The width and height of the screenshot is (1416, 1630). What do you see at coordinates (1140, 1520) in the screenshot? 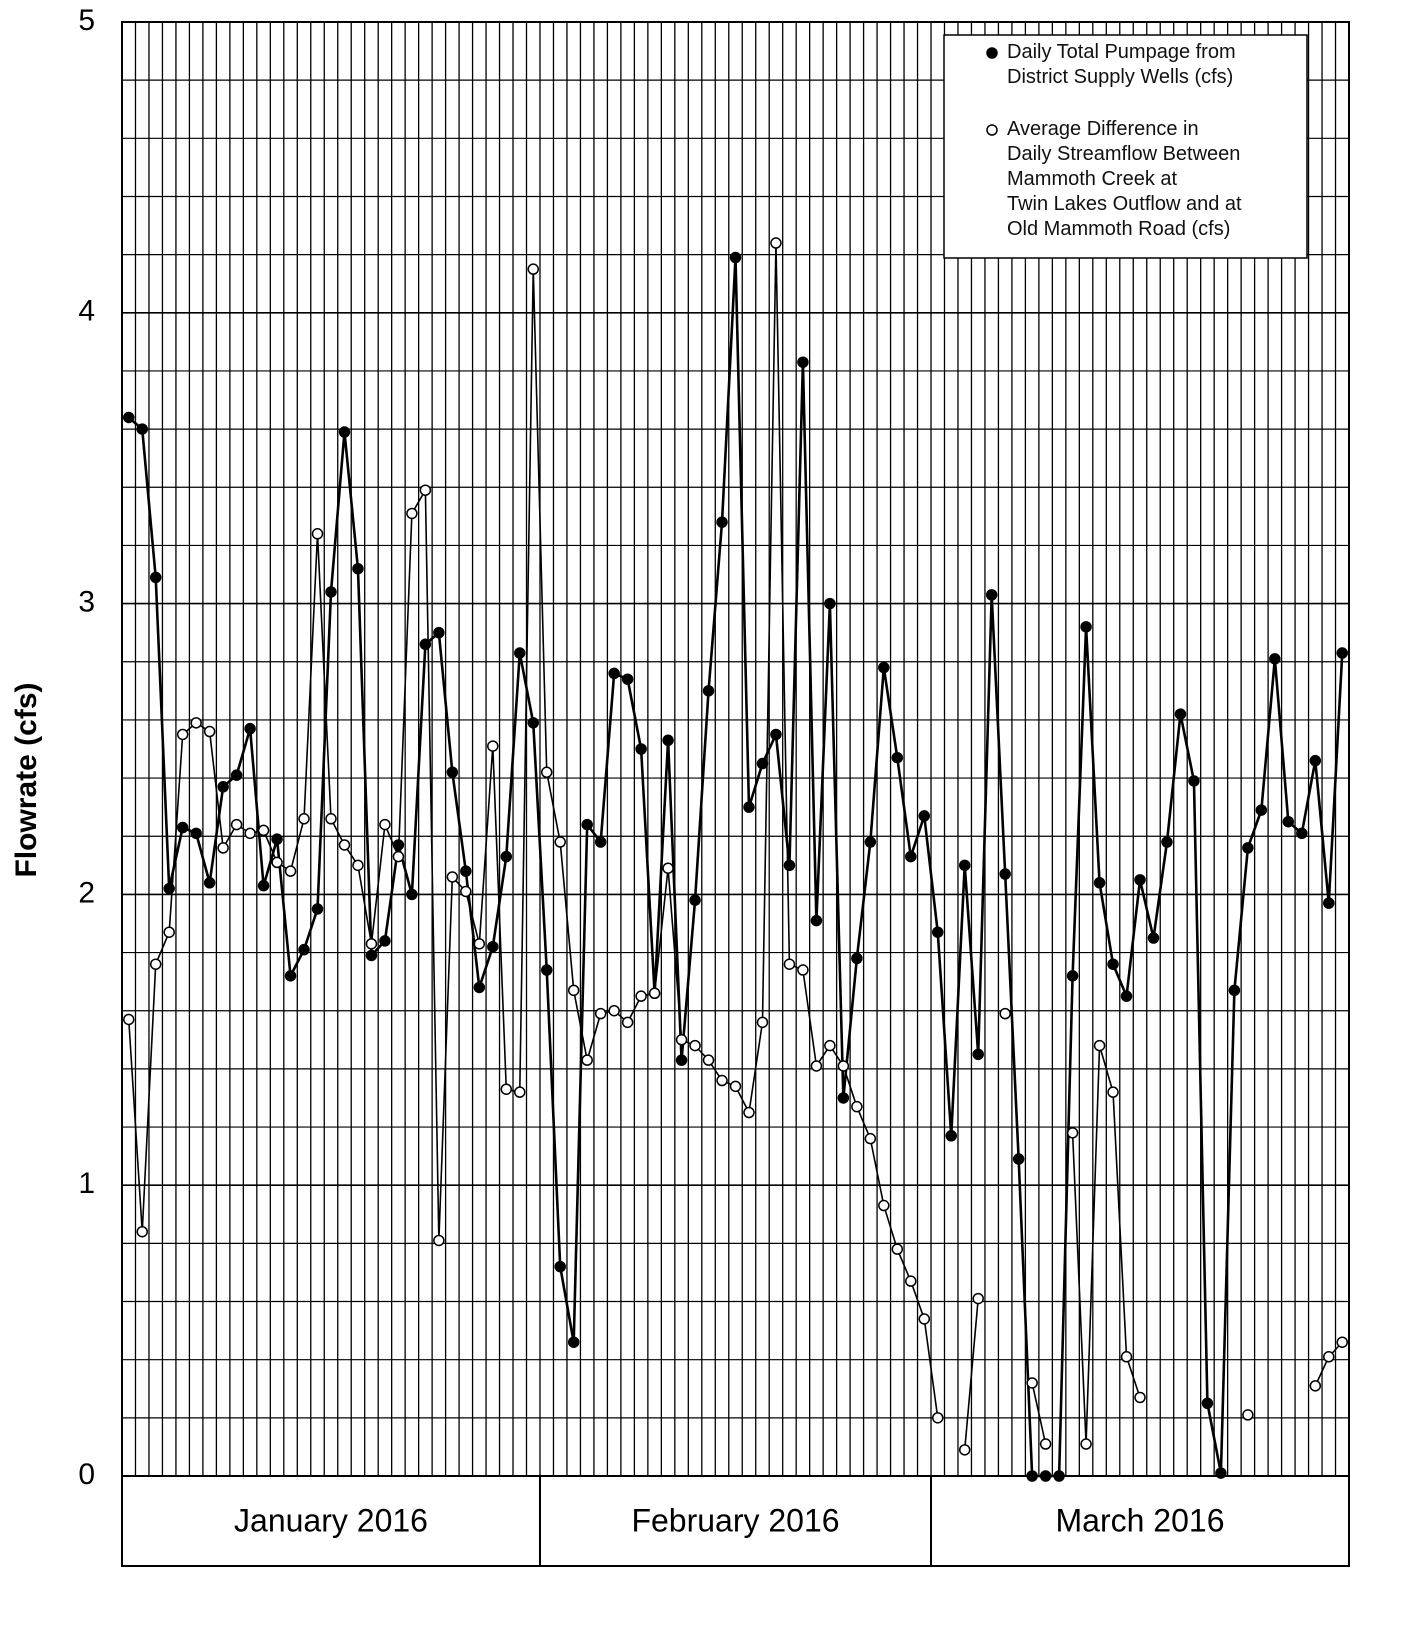
I see `x-month-label: March 2016` at bounding box center [1140, 1520].